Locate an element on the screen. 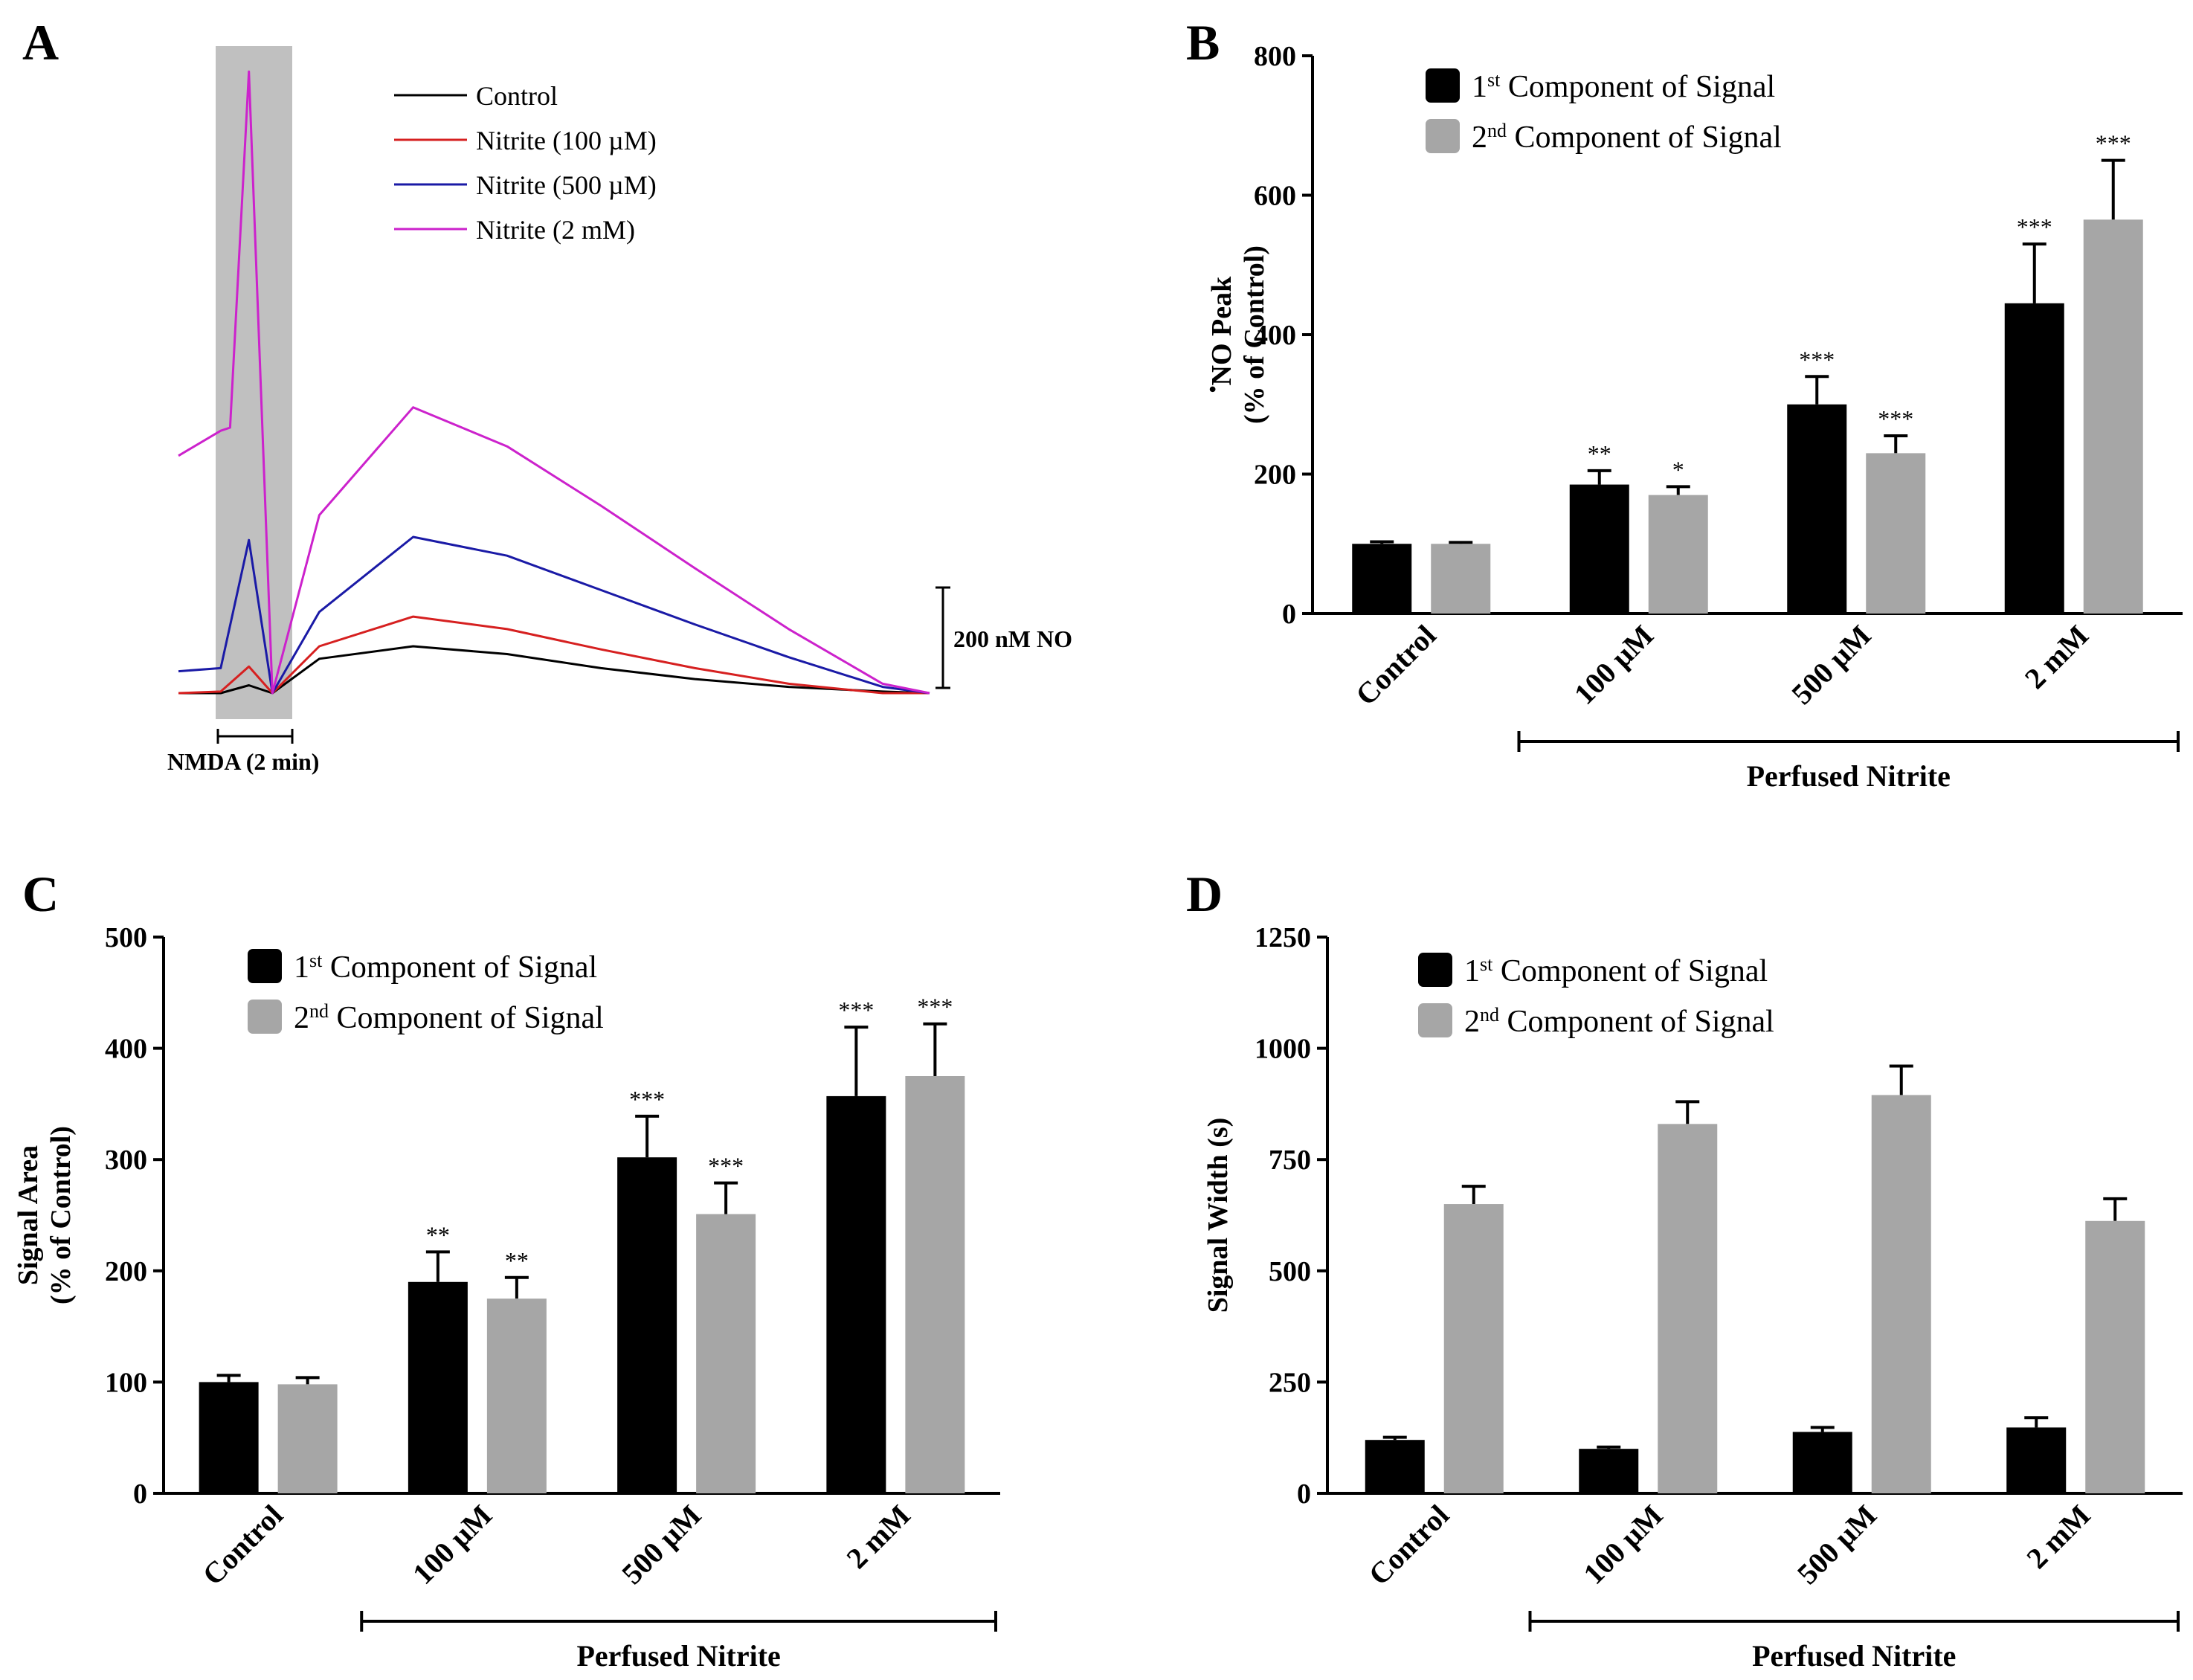  legend-label: Control is located at coordinates (517, 96).